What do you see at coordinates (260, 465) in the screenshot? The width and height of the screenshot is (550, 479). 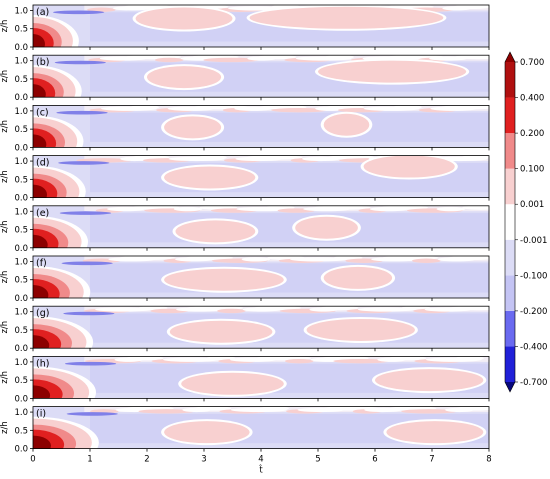 I see `x-axis: 0 1 2 3 4 5 6 7 8 t̂` at bounding box center [260, 465].